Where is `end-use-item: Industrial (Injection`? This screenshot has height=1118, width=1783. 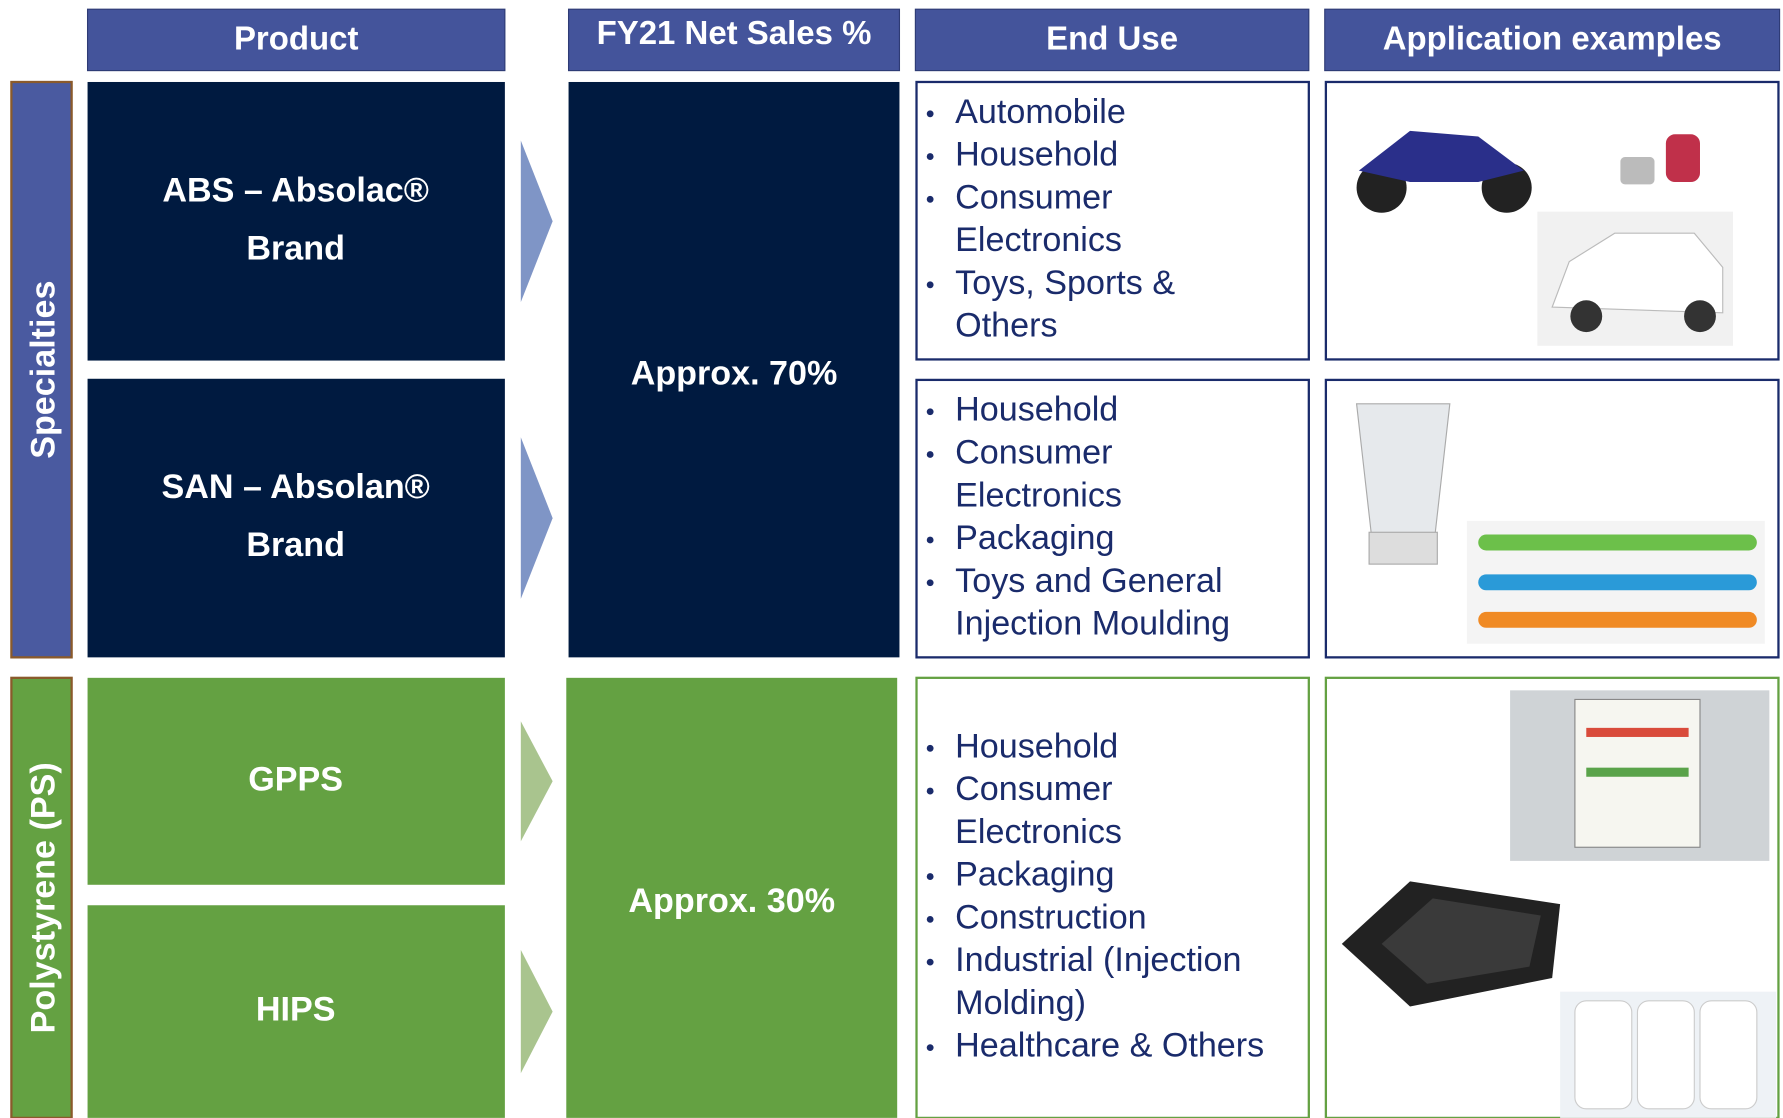 end-use-item: Industrial (Injection is located at coordinates (1098, 960).